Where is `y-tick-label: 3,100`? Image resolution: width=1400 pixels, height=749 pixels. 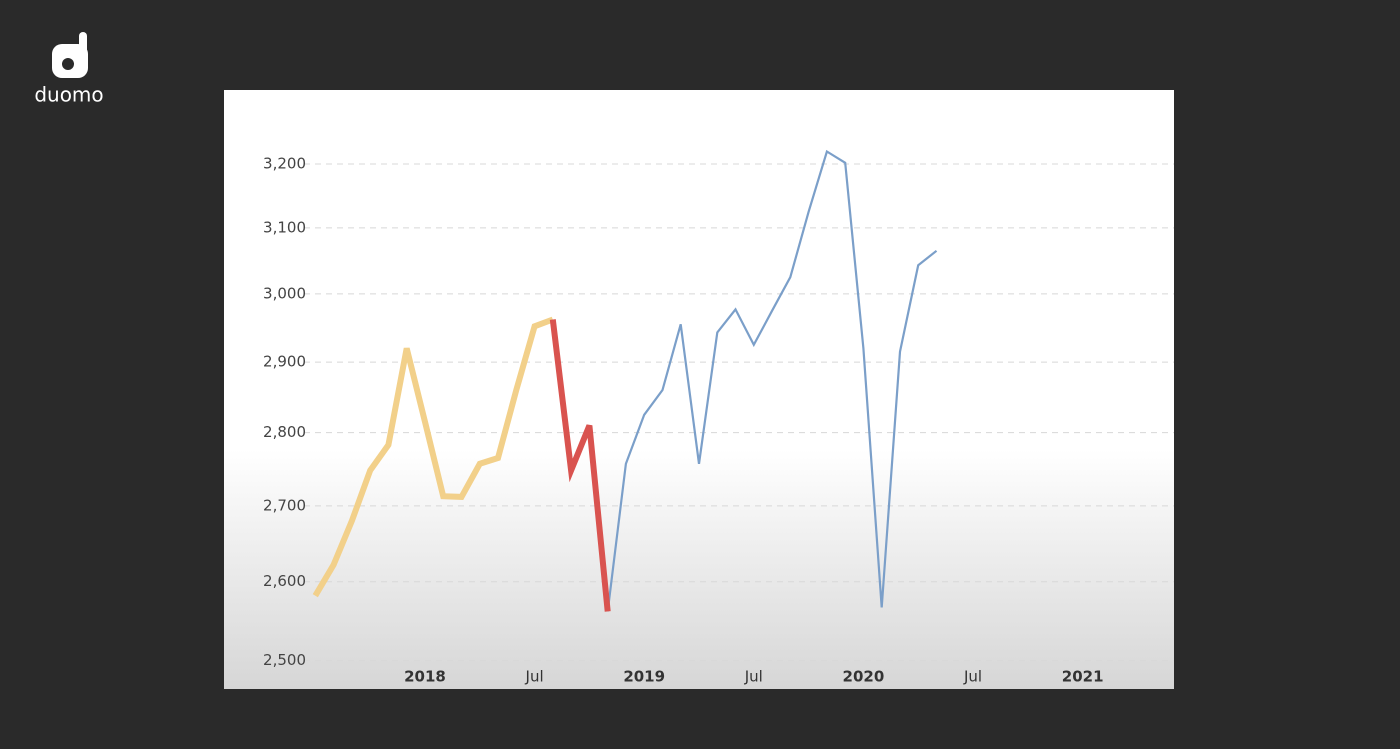
y-tick-label: 3,100 is located at coordinates (284, 227).